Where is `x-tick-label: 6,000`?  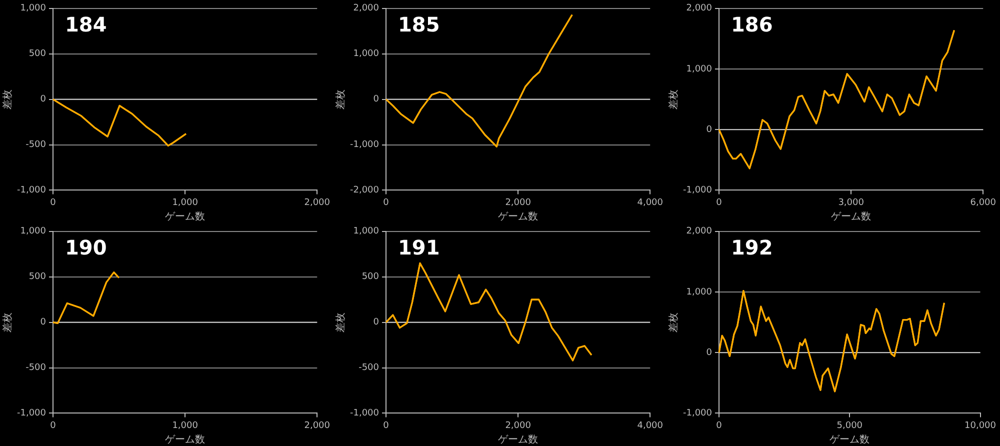
x-tick-label: 6,000 is located at coordinates (983, 203).